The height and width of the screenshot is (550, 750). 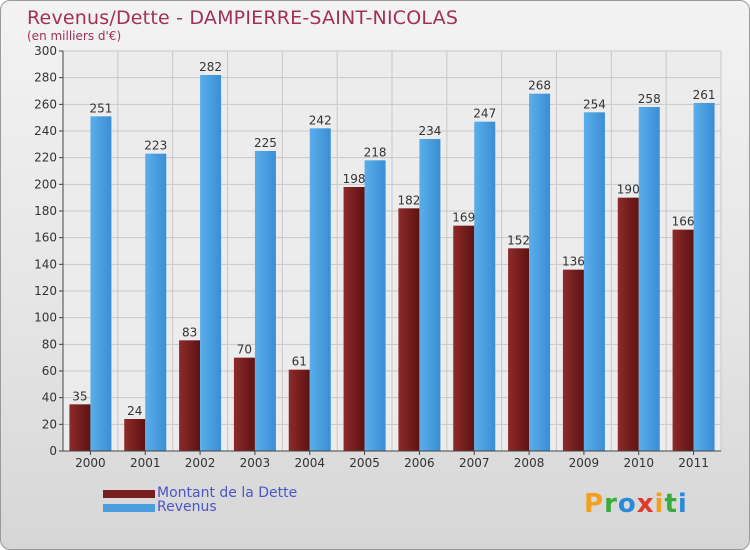 What do you see at coordinates (45, 264) in the screenshot?
I see `y-tick-label: 140` at bounding box center [45, 264].